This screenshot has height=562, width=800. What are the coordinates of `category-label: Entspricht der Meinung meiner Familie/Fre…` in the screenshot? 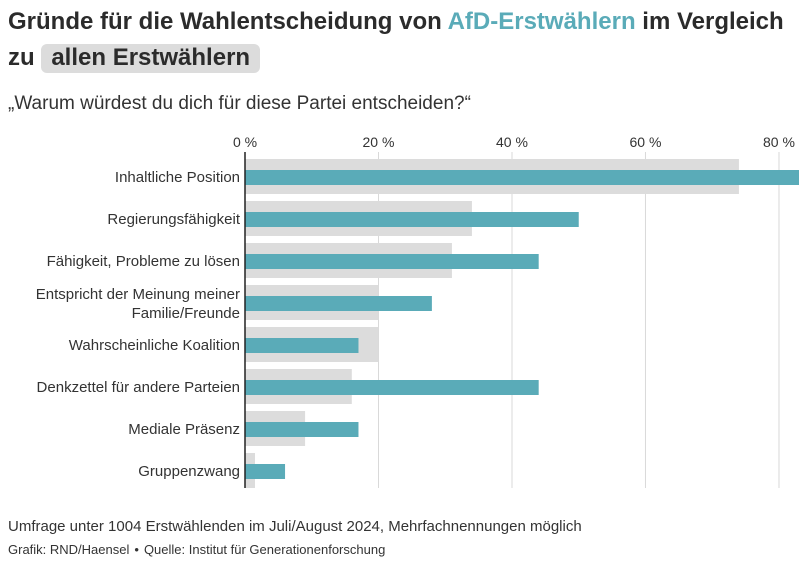 It's located at (137, 303).